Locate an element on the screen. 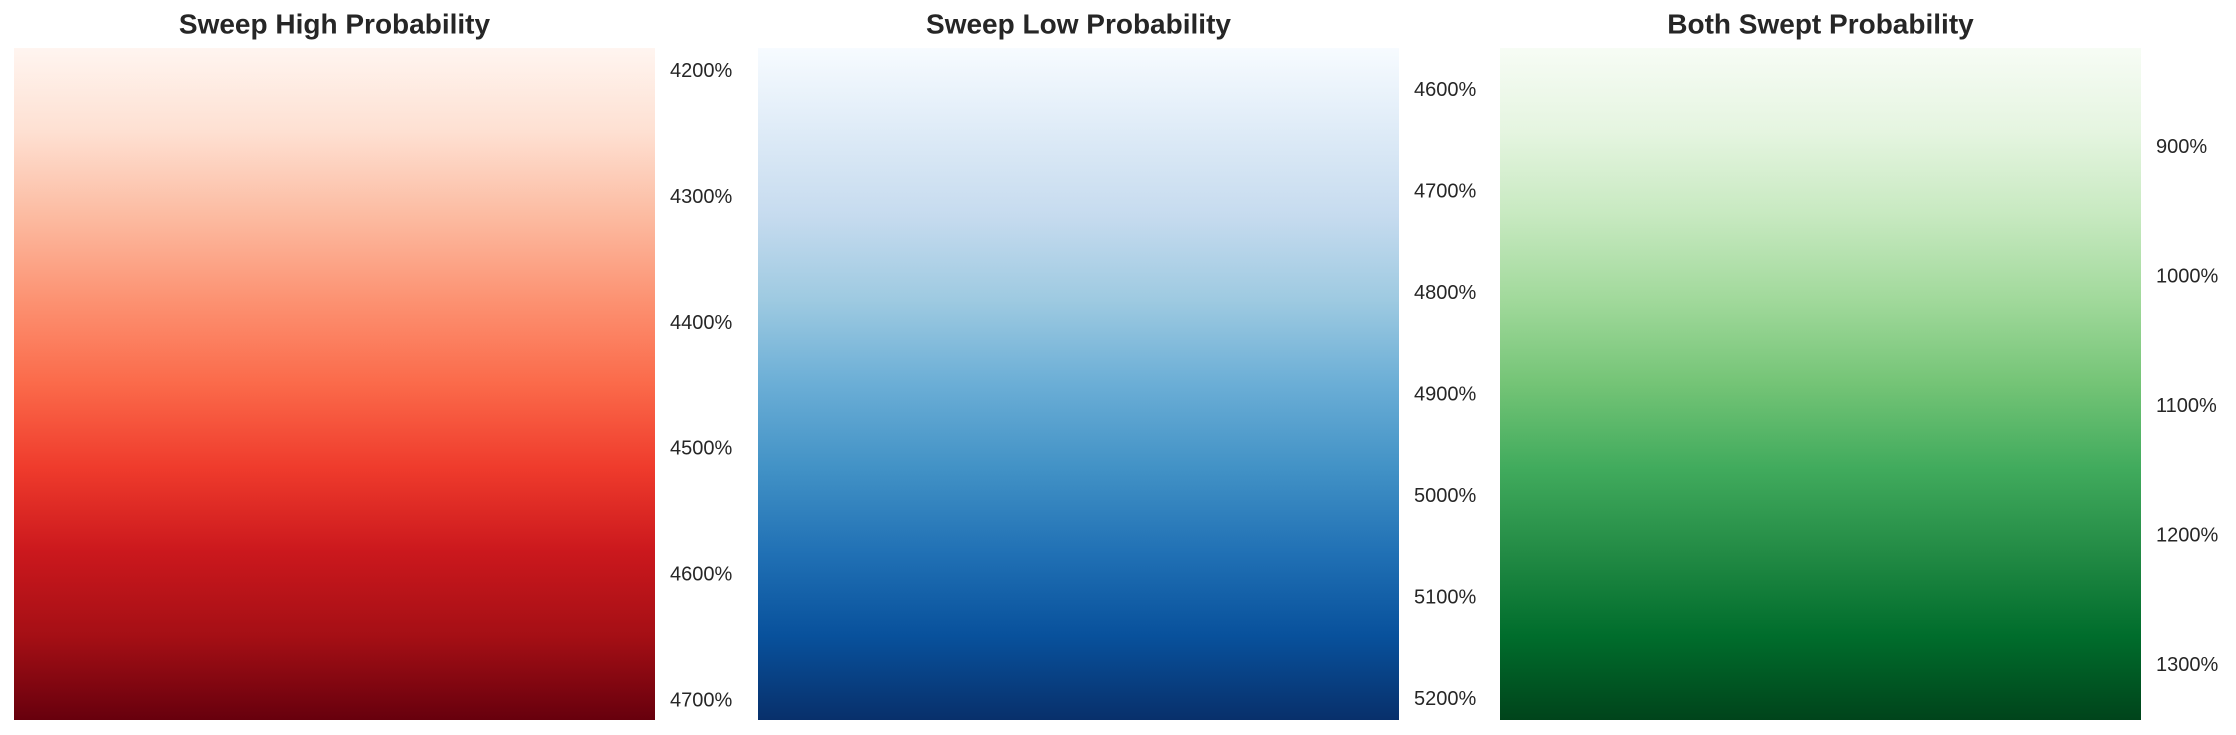  y-tick-label: 4200% is located at coordinates (701, 71).